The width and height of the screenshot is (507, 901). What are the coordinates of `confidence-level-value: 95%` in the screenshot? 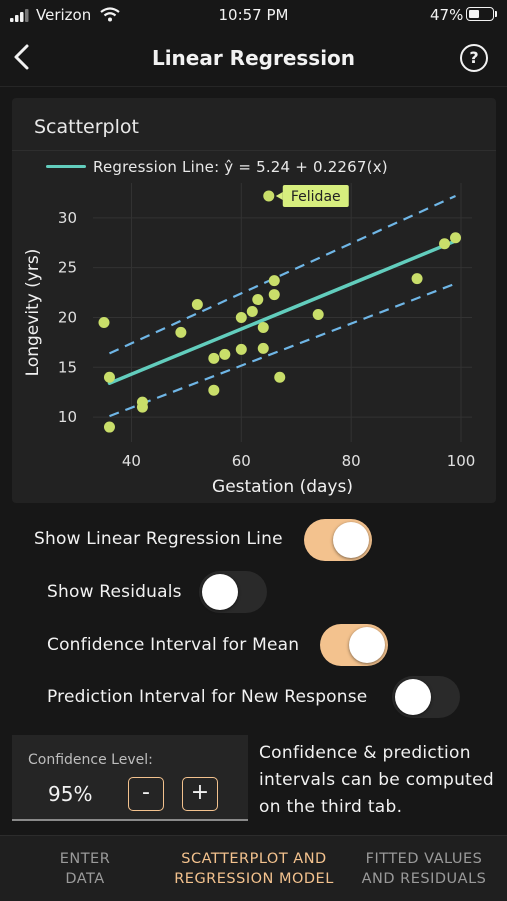 It's located at (70, 794).